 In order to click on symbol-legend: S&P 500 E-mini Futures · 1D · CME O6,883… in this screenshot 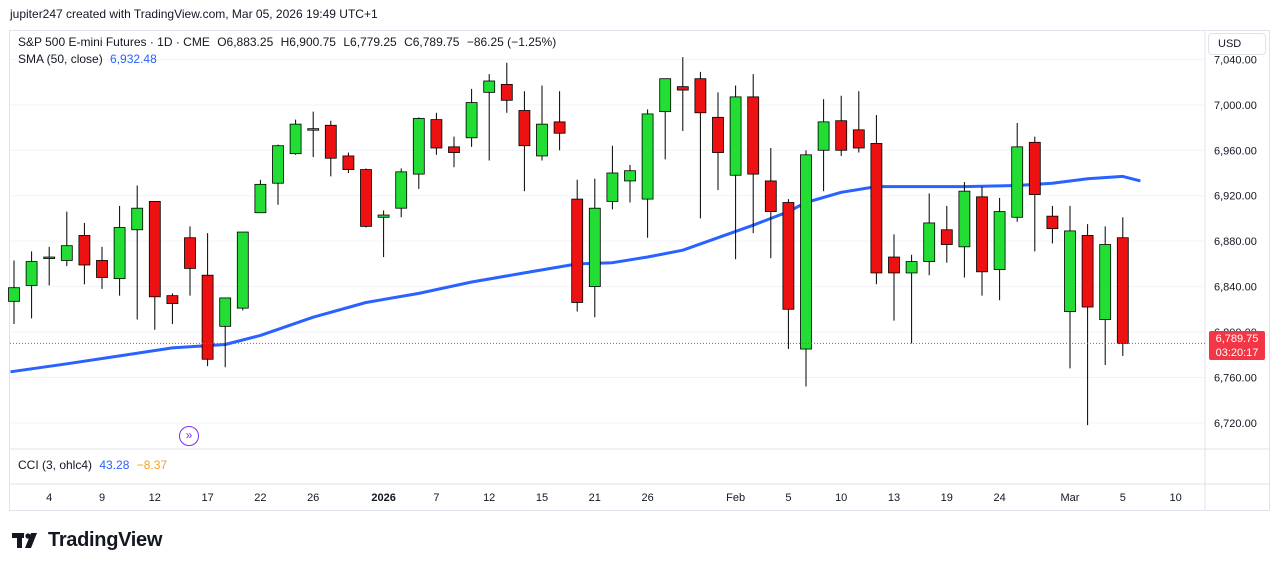, I will do `click(287, 42)`.